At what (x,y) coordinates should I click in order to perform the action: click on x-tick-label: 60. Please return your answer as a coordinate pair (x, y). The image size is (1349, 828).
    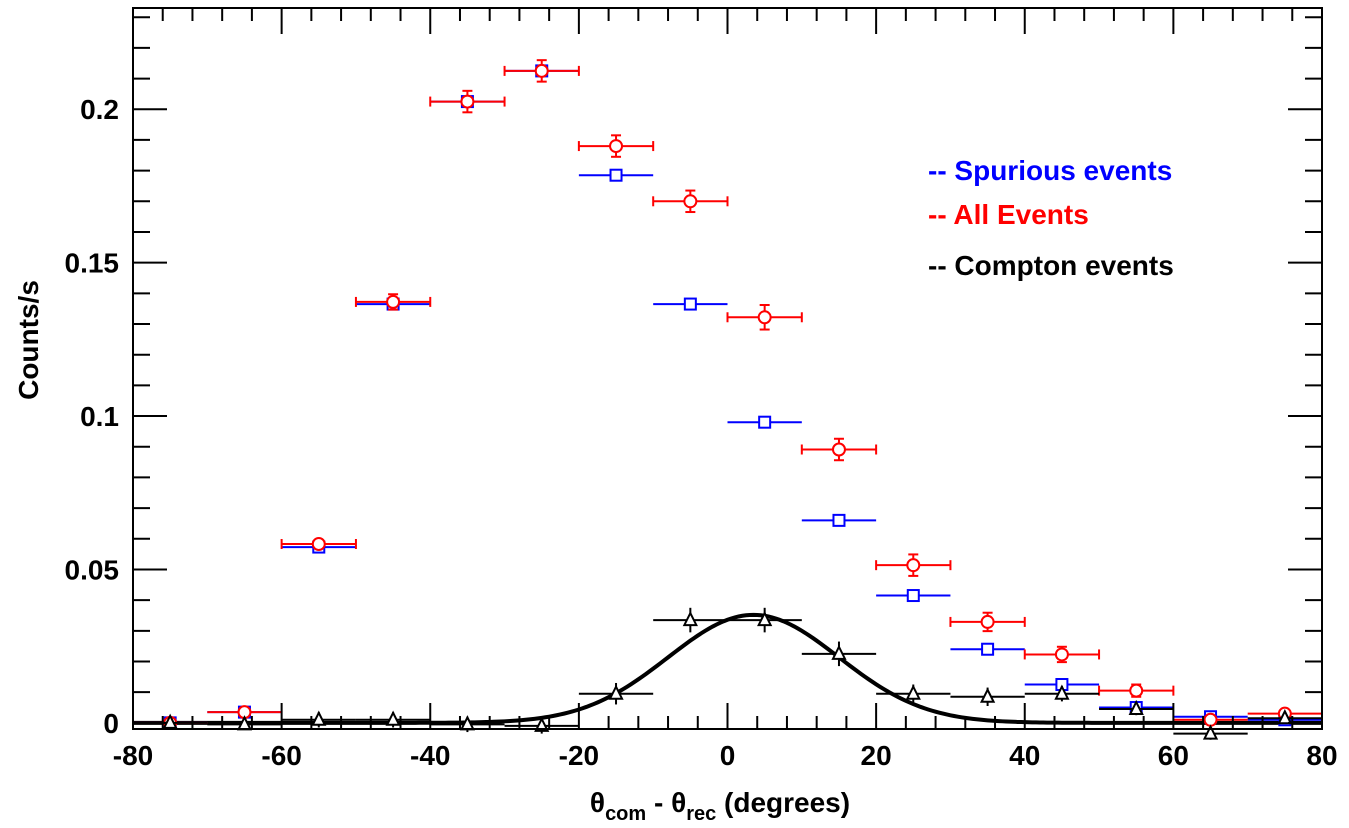
    Looking at the image, I should click on (1173, 755).